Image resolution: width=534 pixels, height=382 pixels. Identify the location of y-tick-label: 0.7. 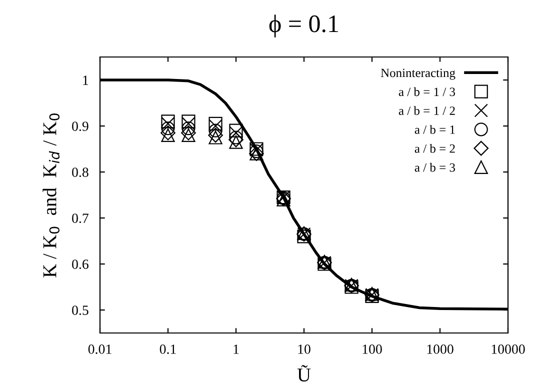
(80, 219).